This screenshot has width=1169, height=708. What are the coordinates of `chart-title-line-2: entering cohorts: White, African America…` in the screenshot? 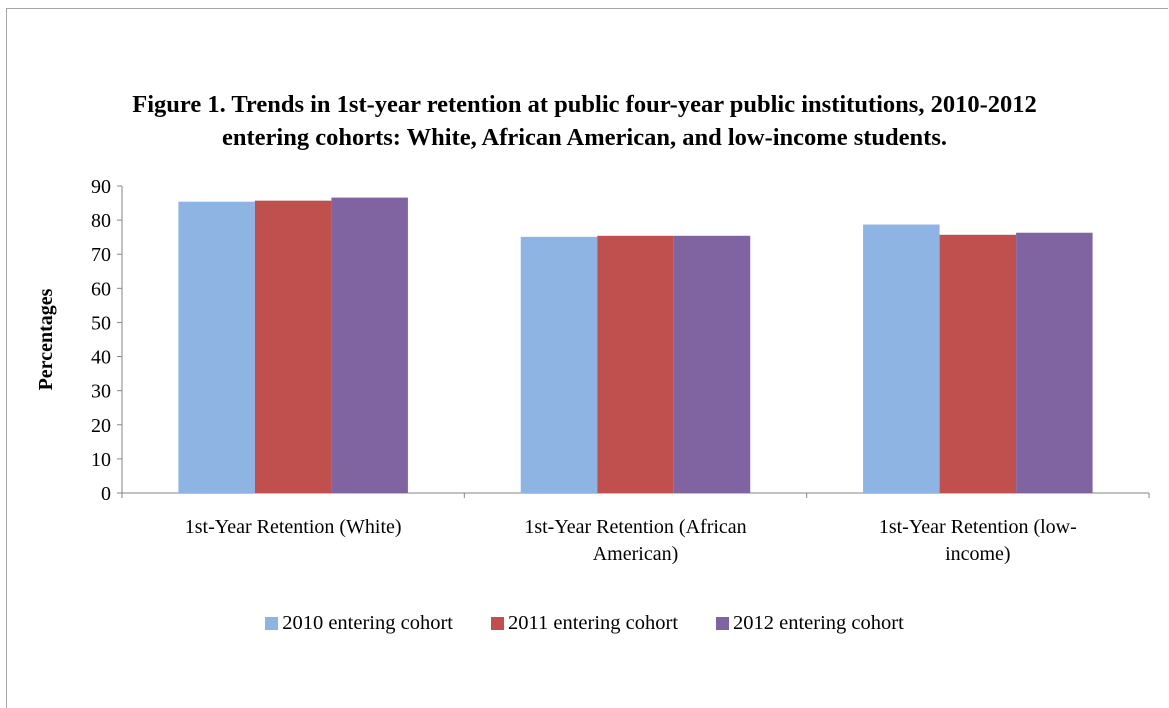 It's located at (584, 137).